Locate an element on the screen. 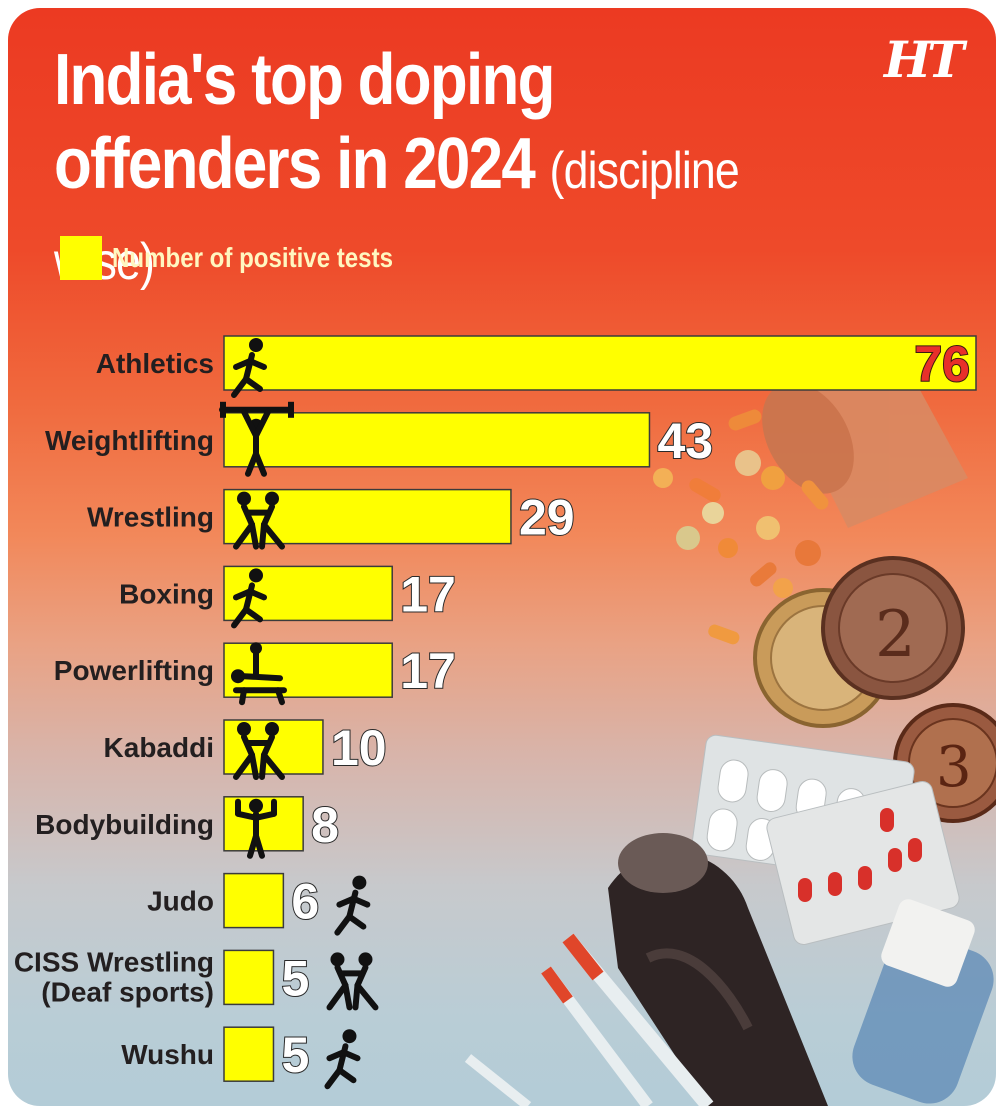 Image resolution: width=1000 pixels, height=1113 pixels. category-label: Wrestling is located at coordinates (150, 517).